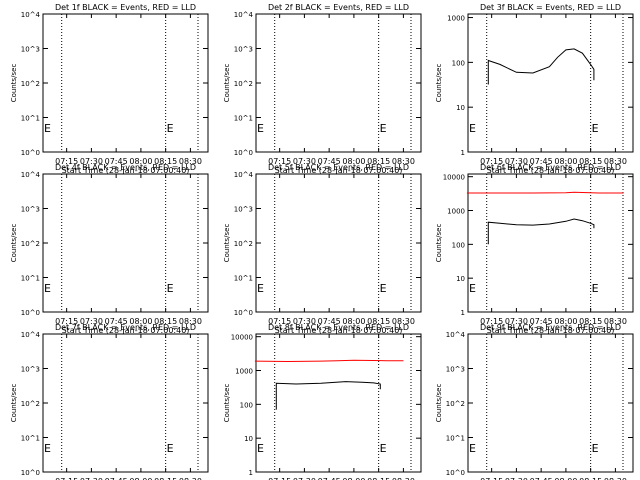 The width and height of the screenshot is (640, 480). Describe the element at coordinates (550, 327) in the screenshot. I see `plot-title: Det 9f BLACK = Events, RED = LLD` at that location.